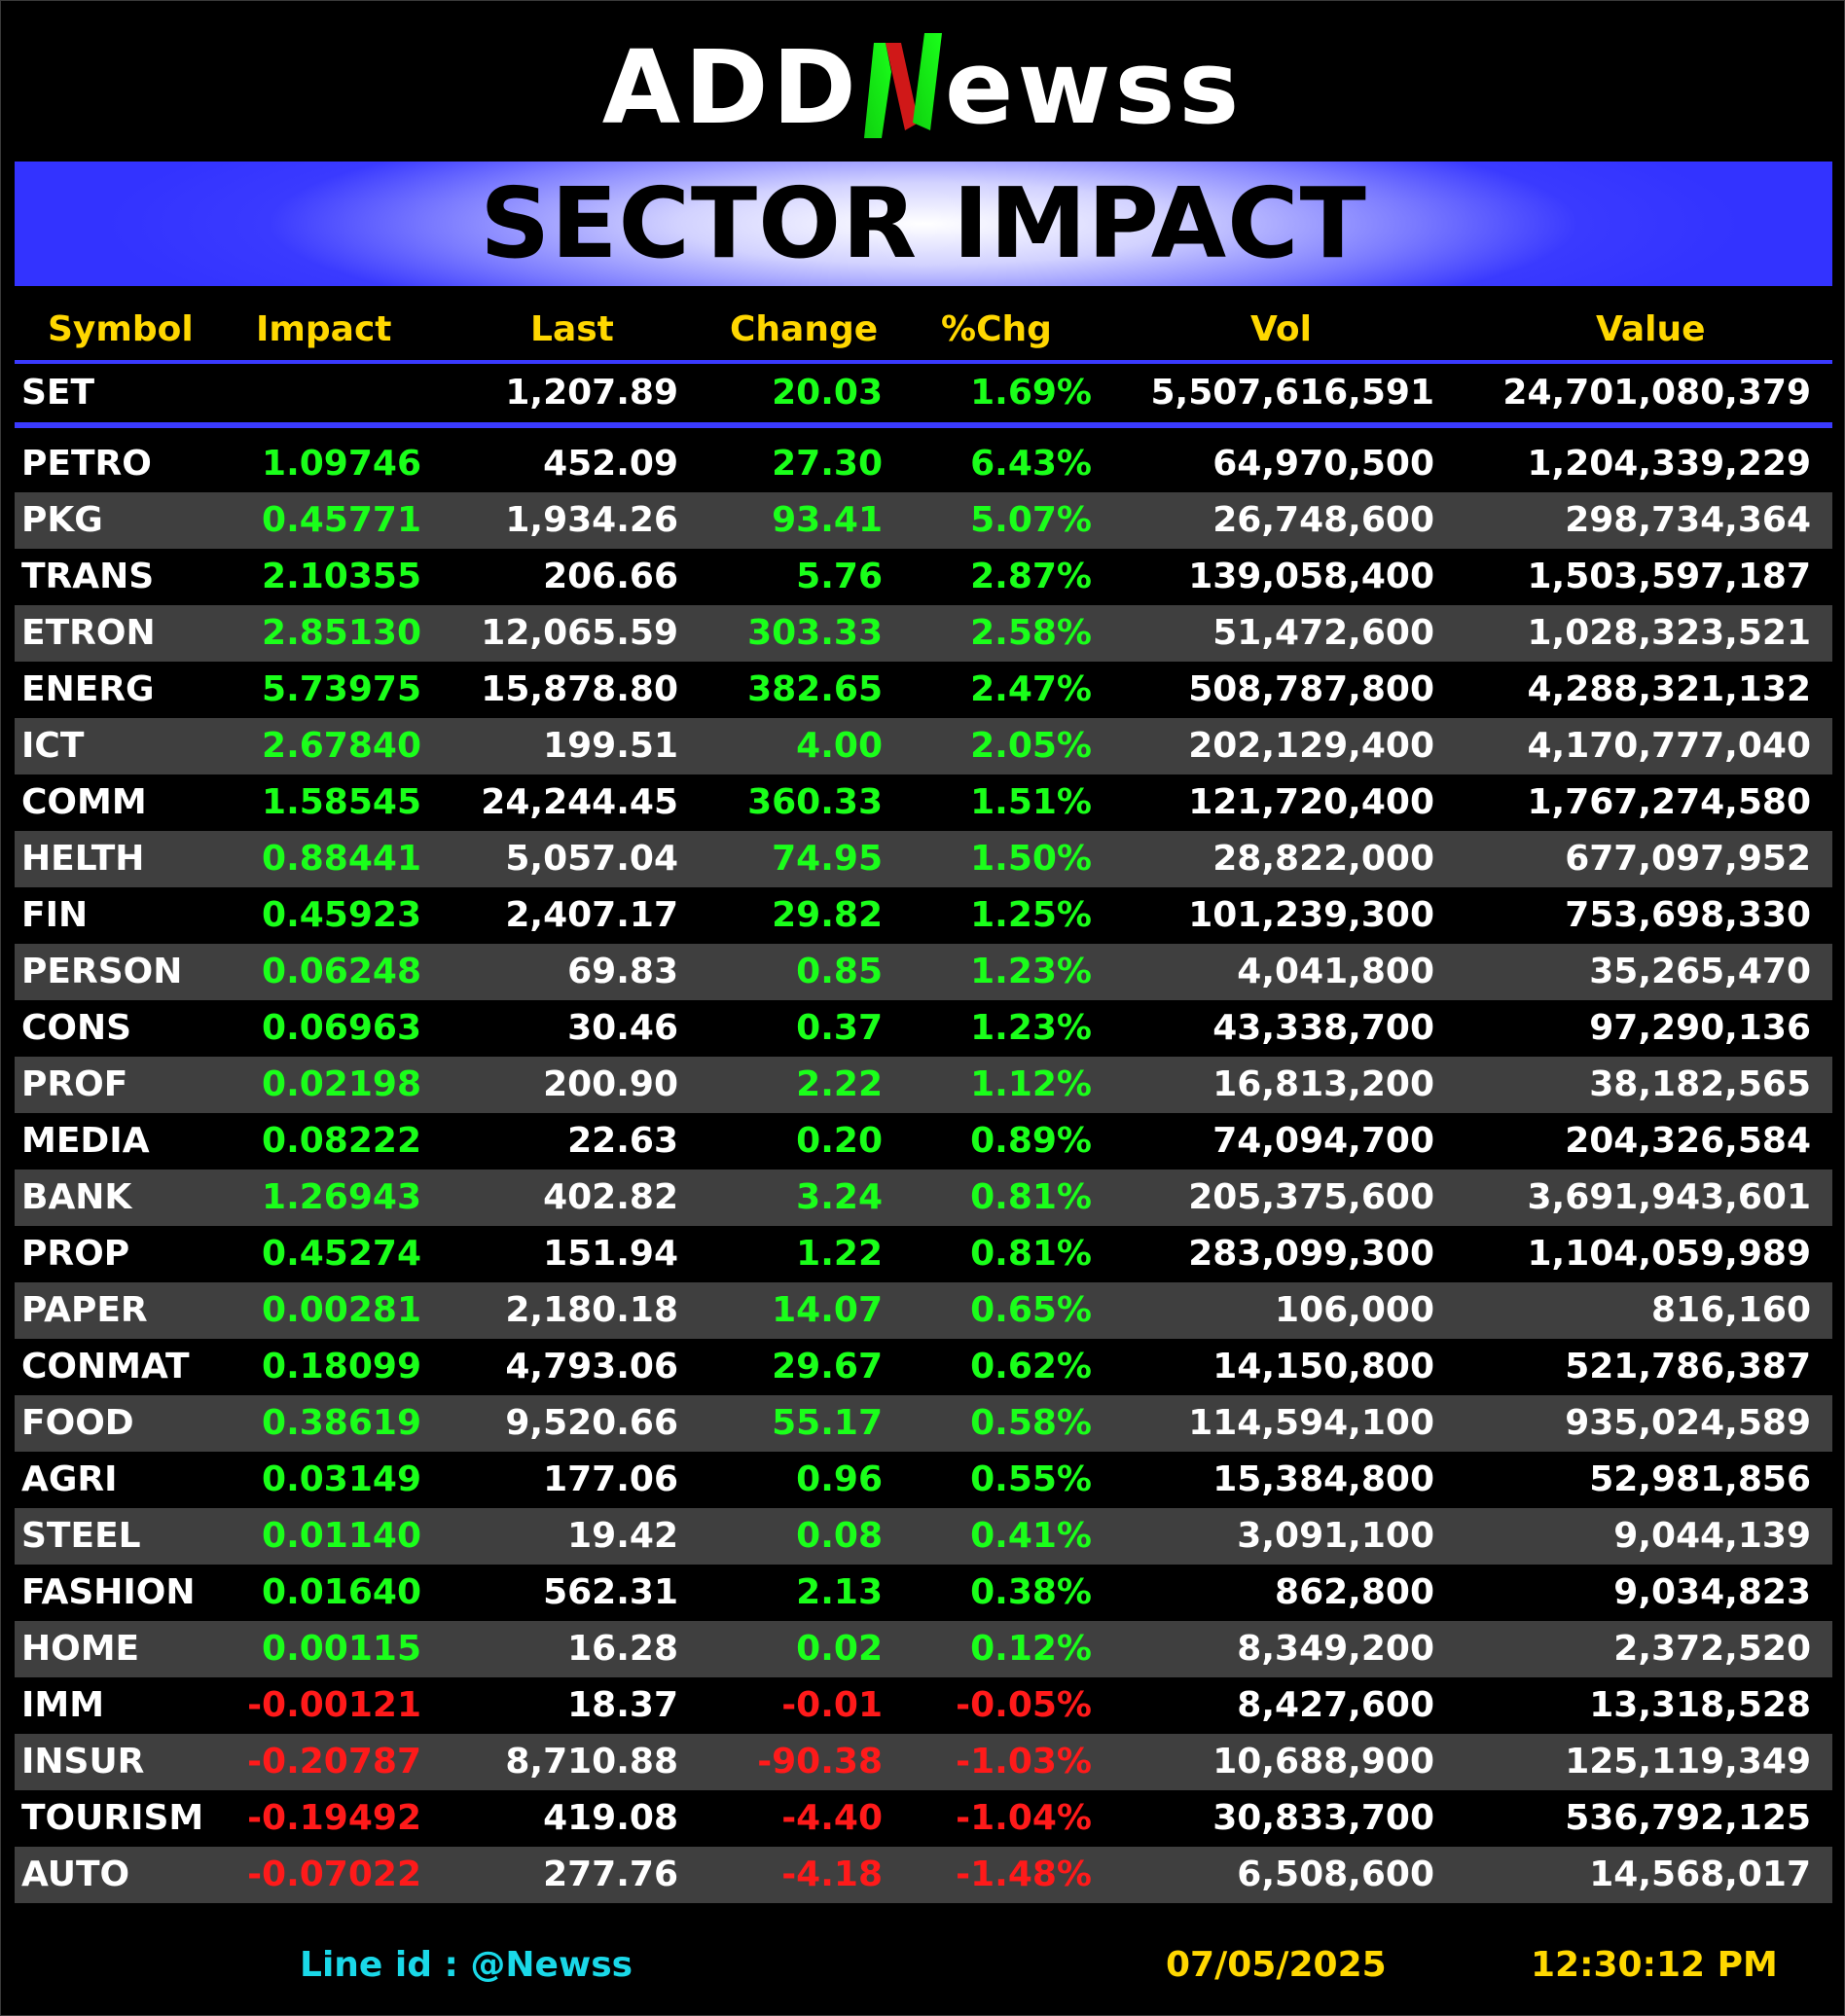 This screenshot has width=1845, height=2016. I want to click on sector-last: 12,065.59, so click(579, 633).